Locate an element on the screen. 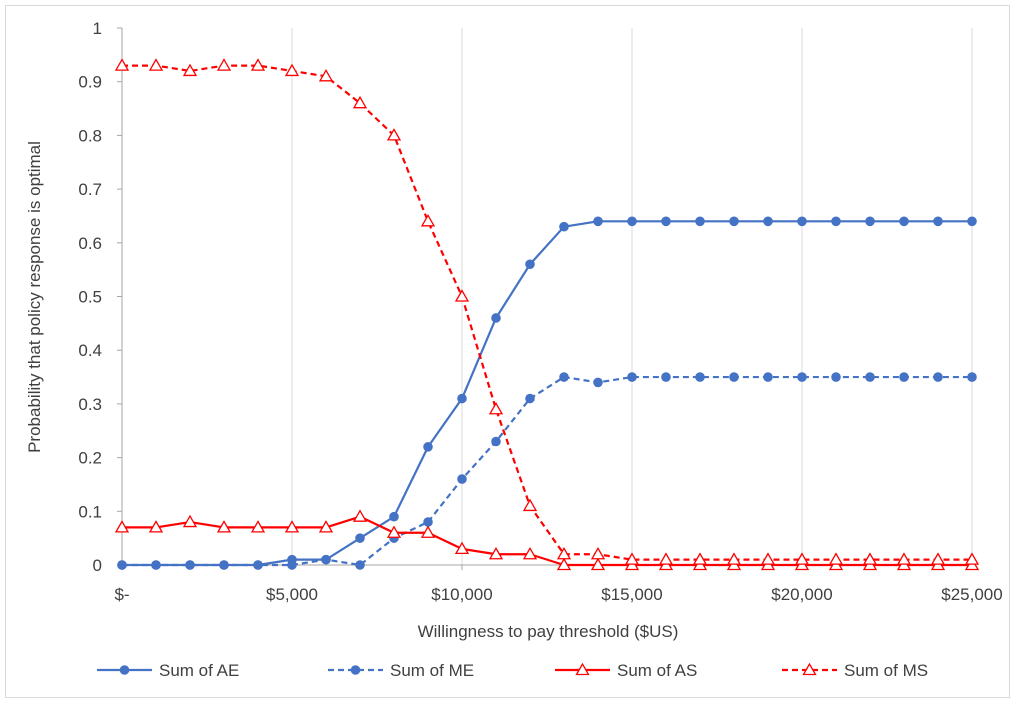 The image size is (1017, 704). legend: Sum of AE Sum of ME Sum of AS Sum of MS is located at coordinates (512, 670).